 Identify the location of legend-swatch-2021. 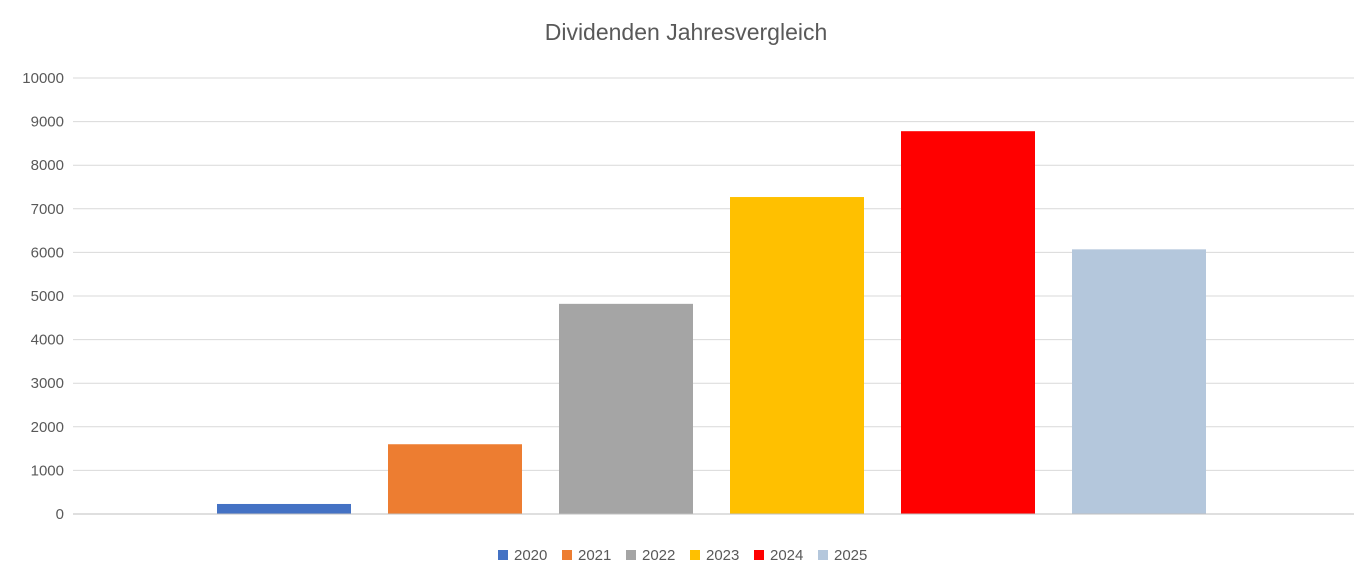
(567, 555).